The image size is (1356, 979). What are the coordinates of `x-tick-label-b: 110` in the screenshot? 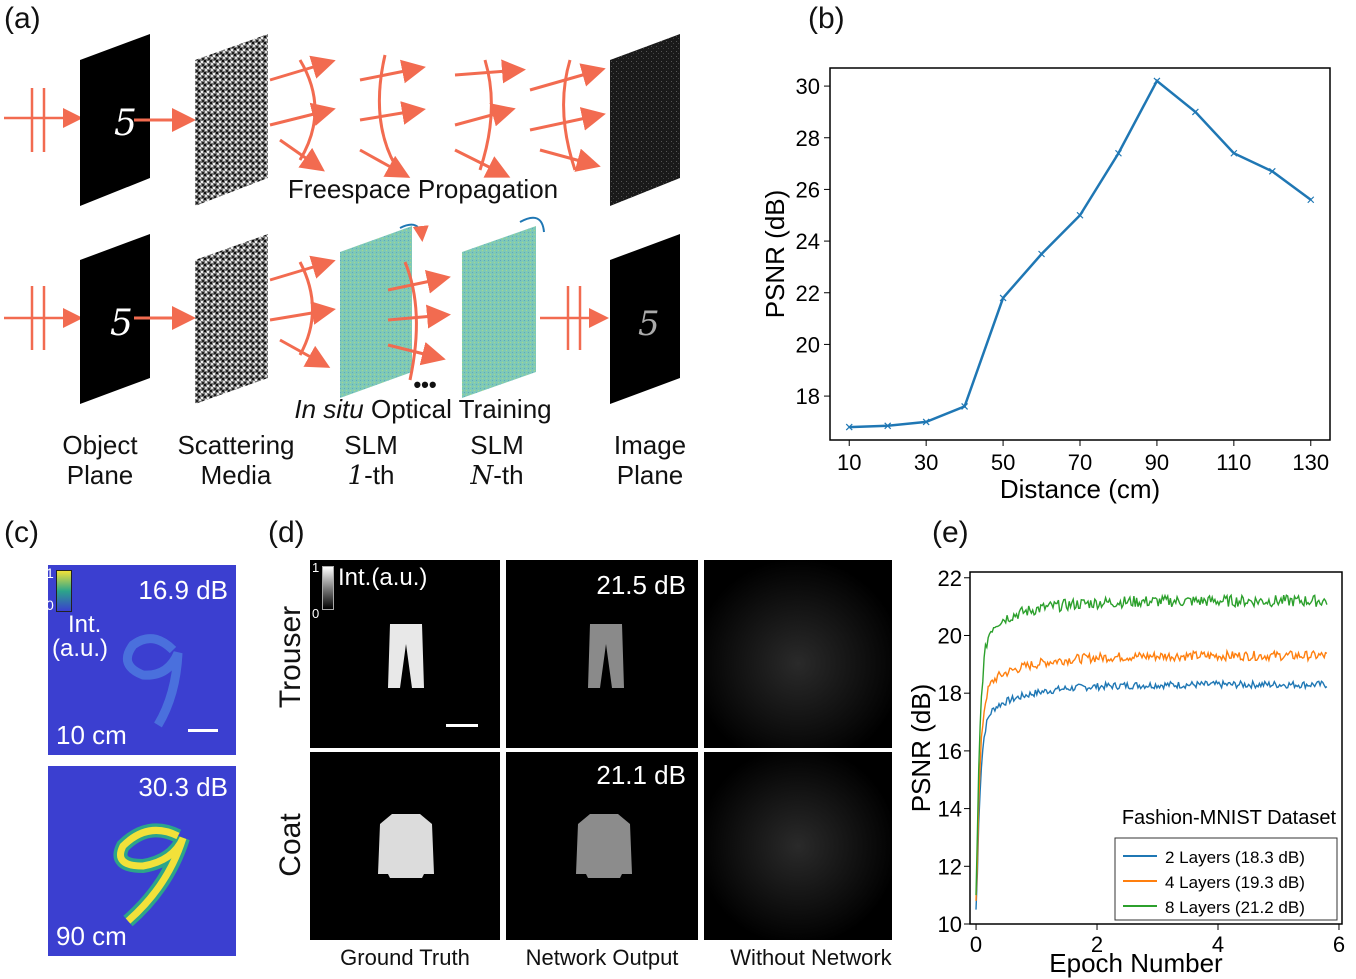 It's located at (1233, 462).